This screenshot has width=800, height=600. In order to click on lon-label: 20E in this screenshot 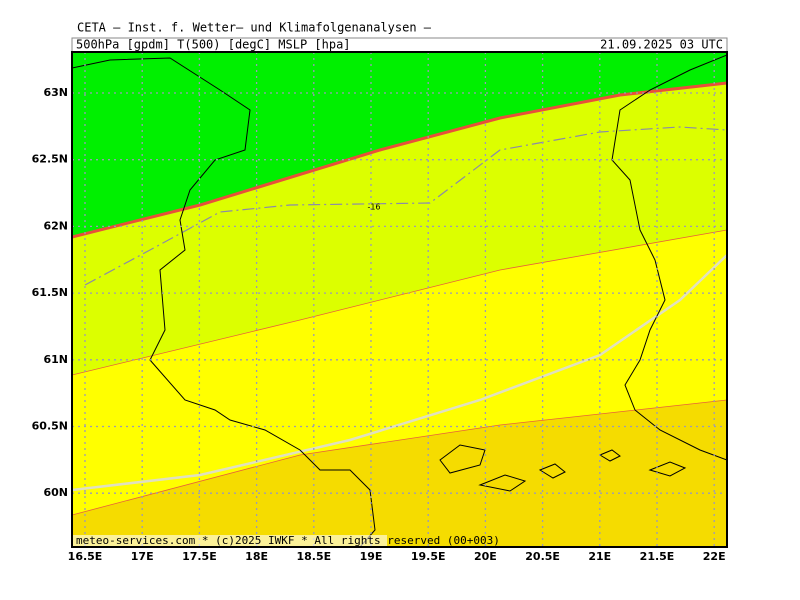, I will do `click(485, 556)`.